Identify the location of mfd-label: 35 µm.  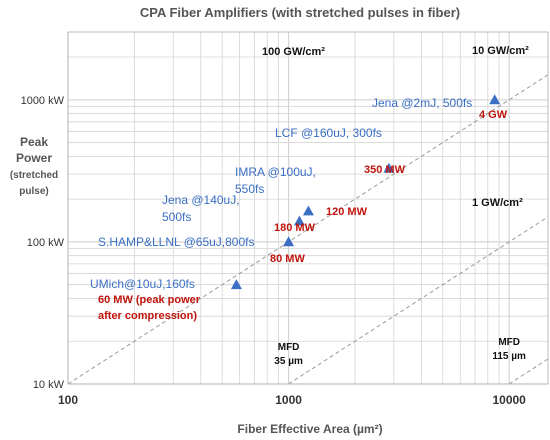
(288, 361).